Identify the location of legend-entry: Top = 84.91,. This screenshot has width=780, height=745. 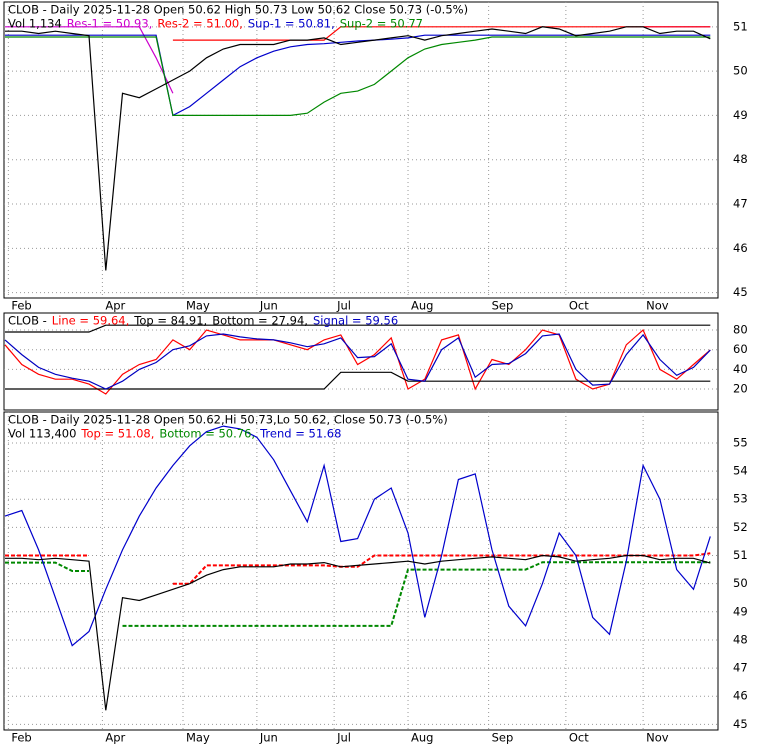
(170, 321).